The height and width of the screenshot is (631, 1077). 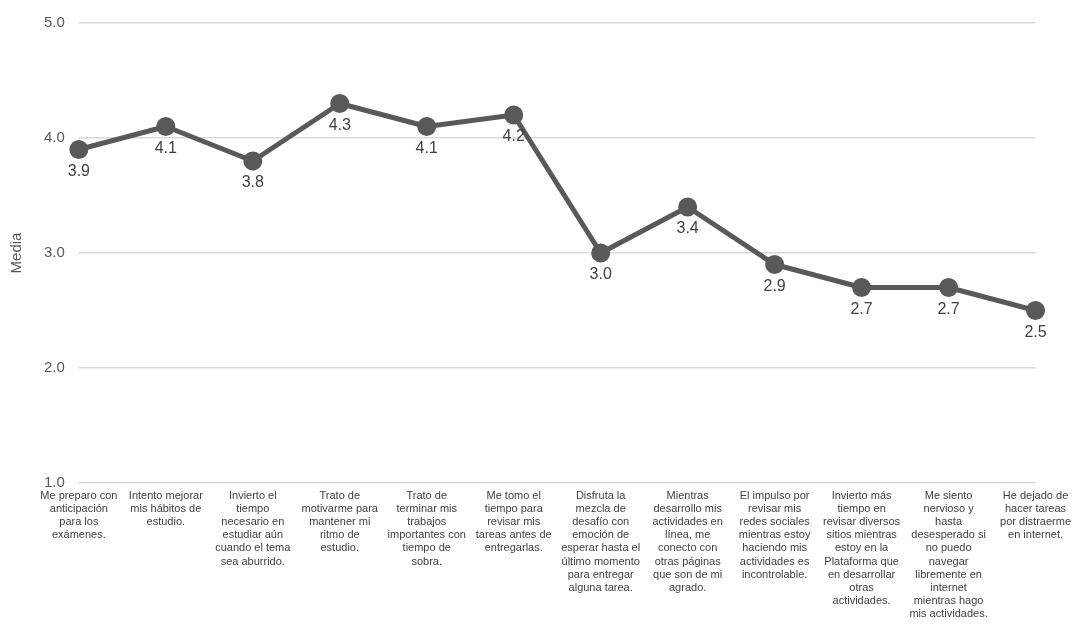 I want to click on category-label: Invierto más tiempo en revisar diversos sitios mientras estoy en la Plataforma que en desarrollar otras actividades., so click(x=862, y=547).